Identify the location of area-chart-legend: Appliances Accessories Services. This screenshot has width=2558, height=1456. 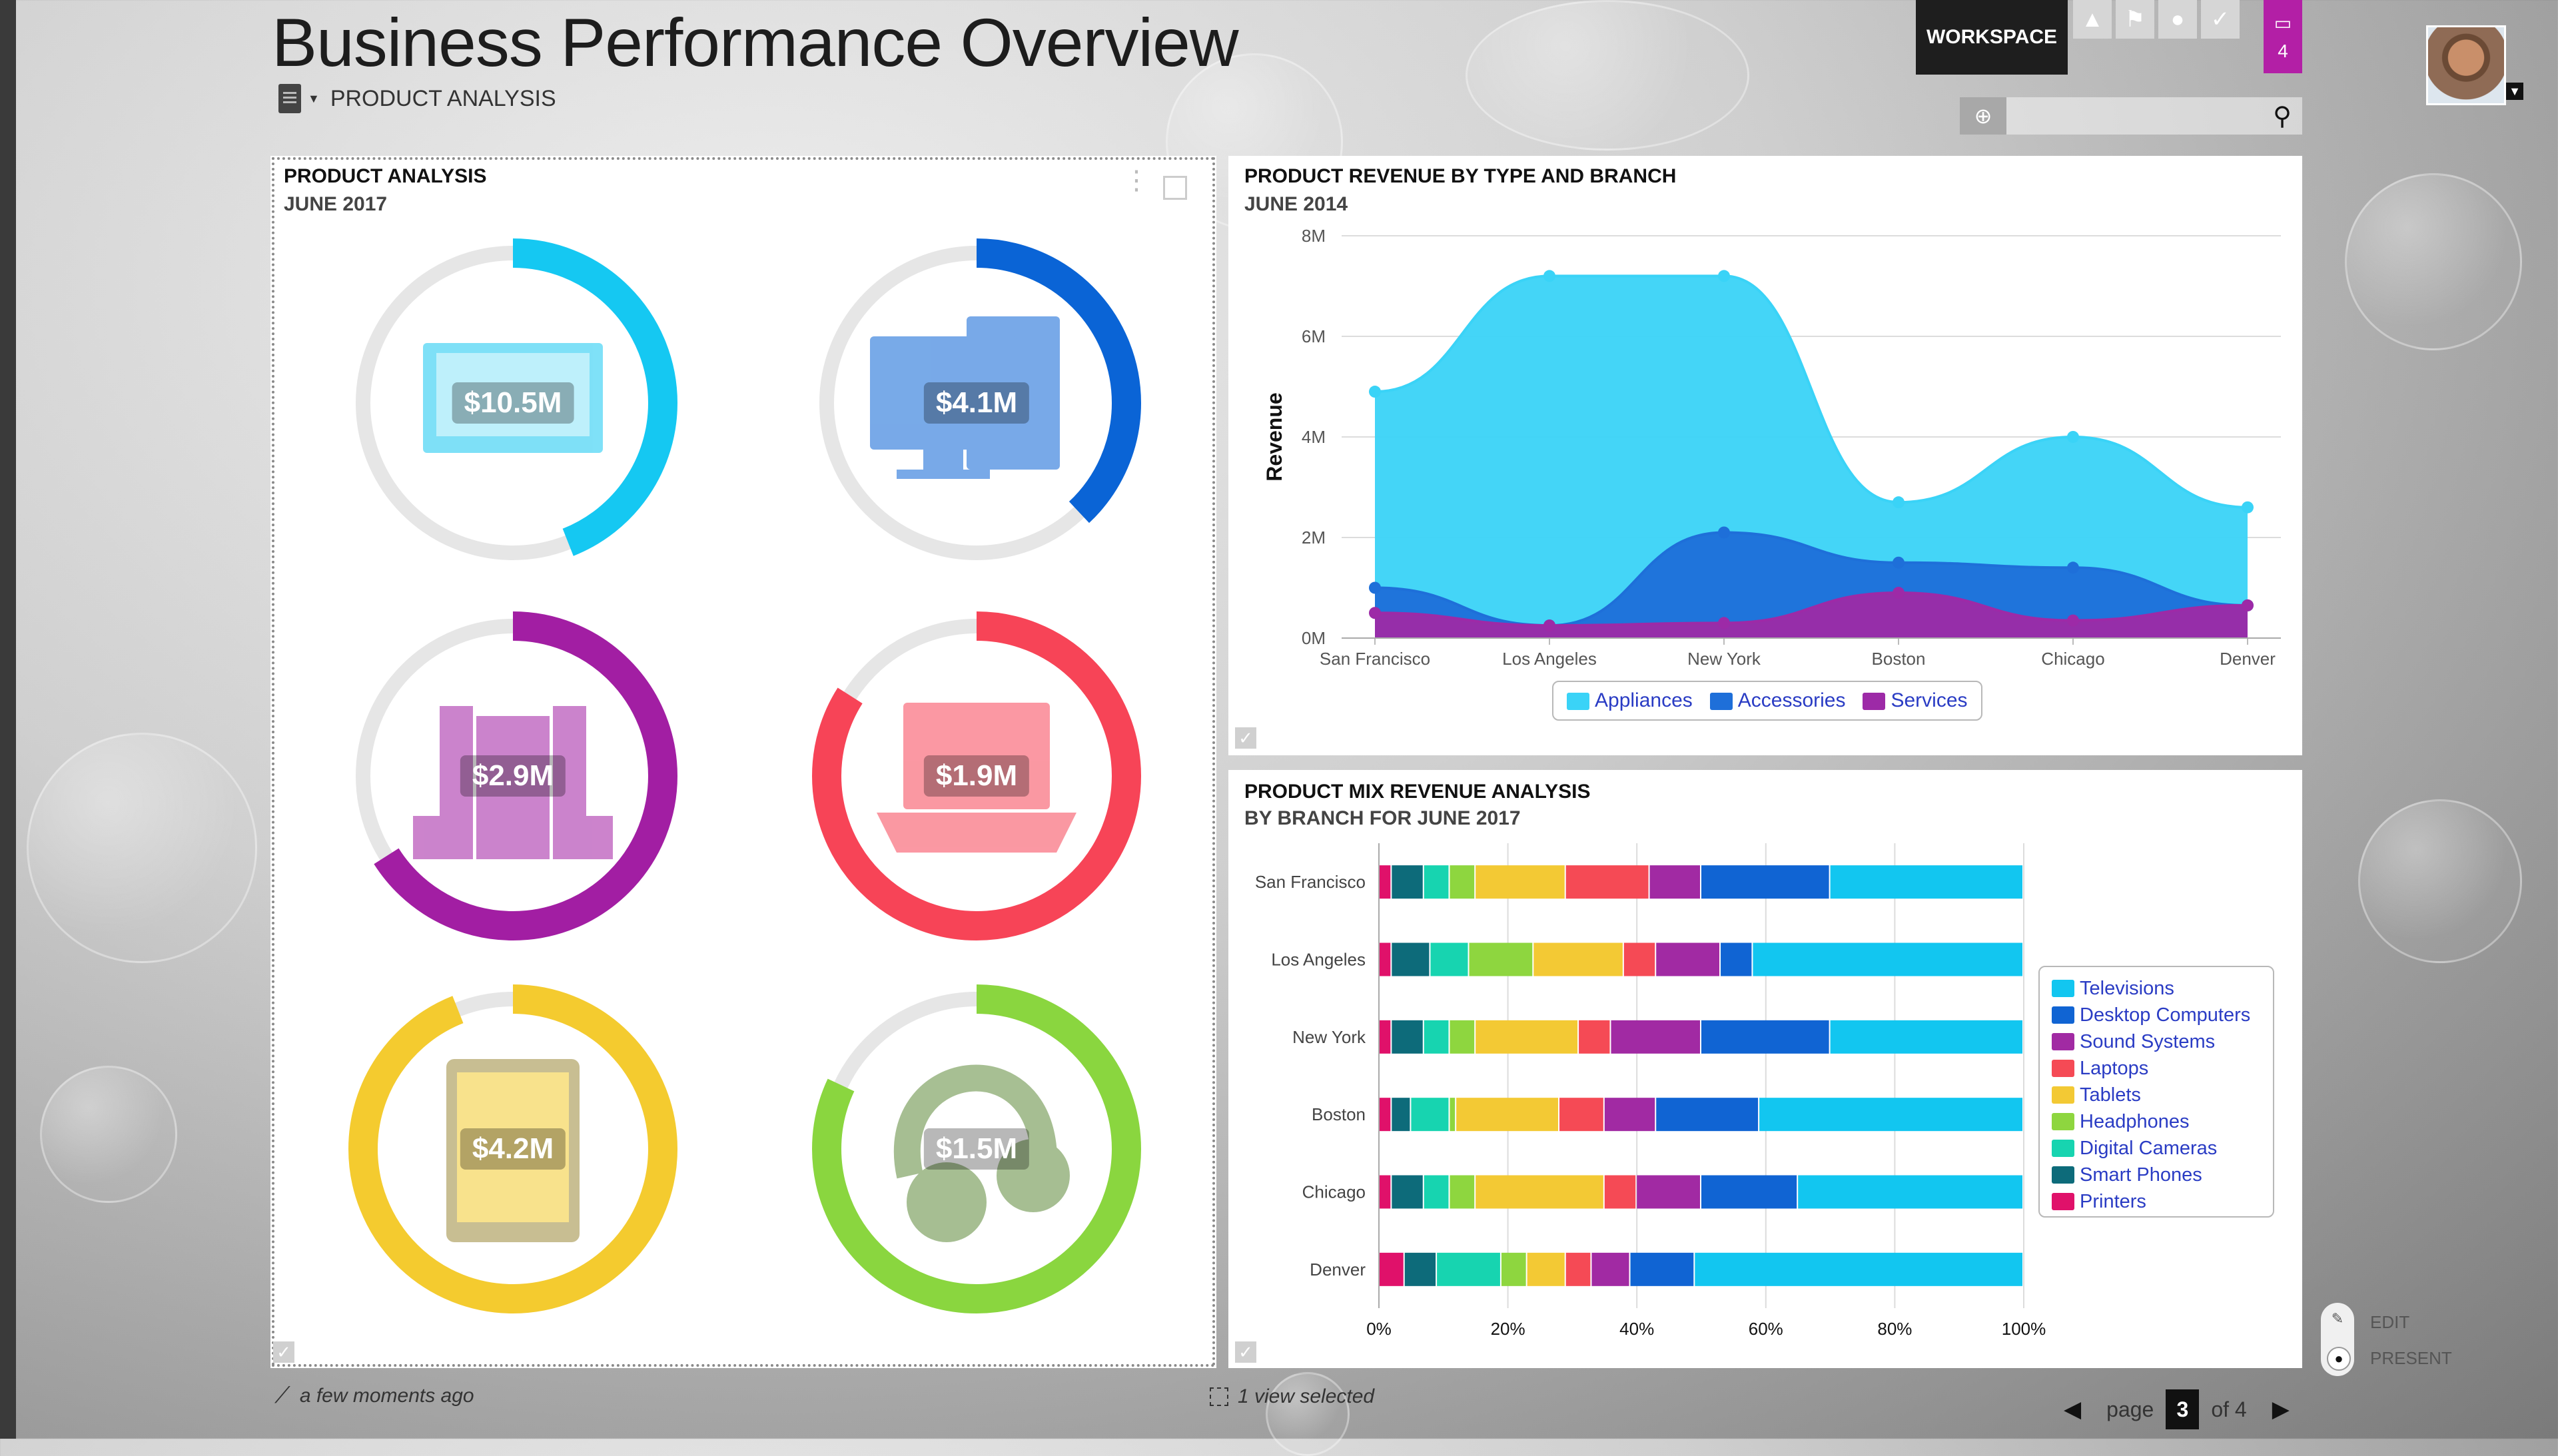
(1767, 701).